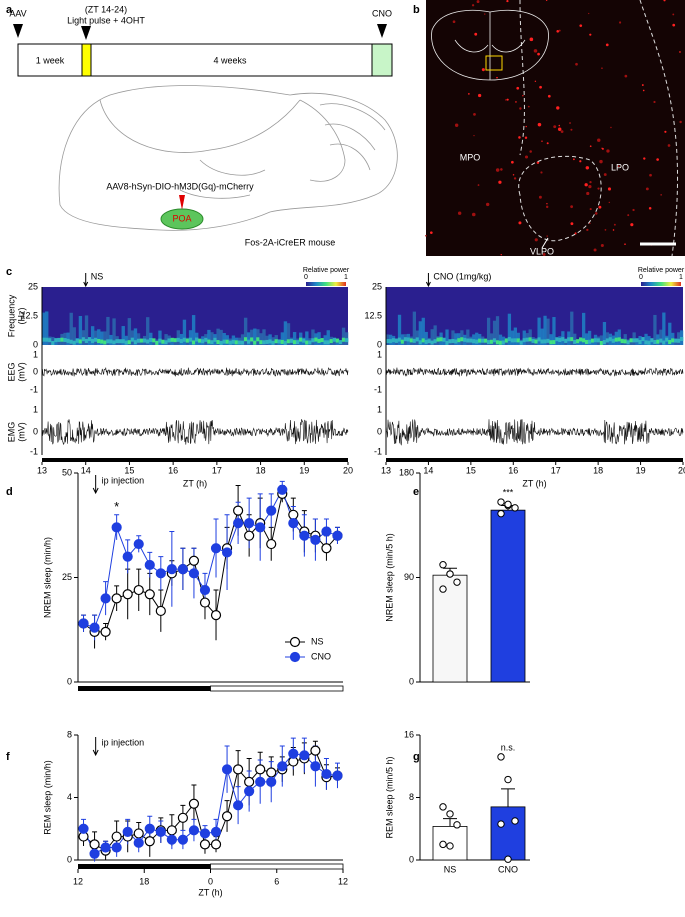  I want to click on y-axis-label: NREM sleep (min/5 h), so click(389, 577).